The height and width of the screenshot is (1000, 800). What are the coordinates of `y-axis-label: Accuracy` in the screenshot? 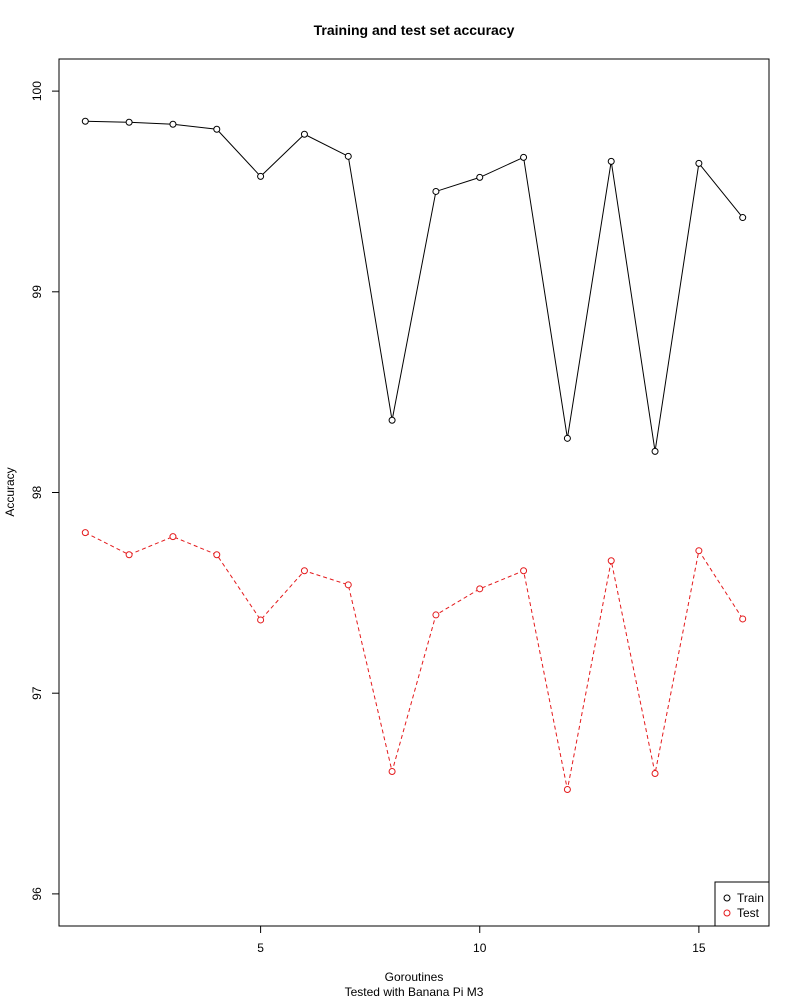 It's located at (10, 491).